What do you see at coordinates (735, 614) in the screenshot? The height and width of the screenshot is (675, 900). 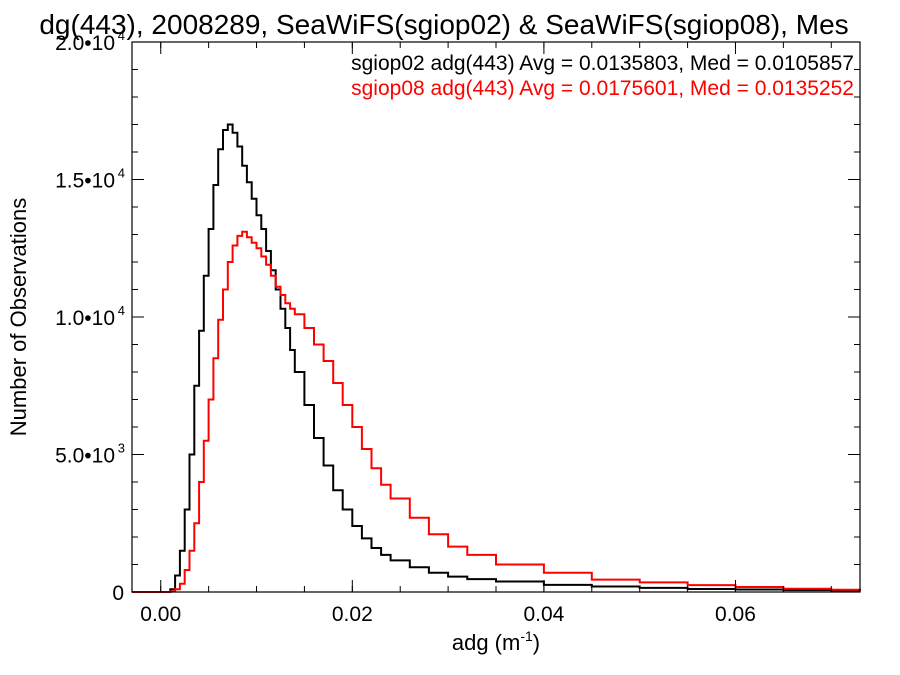 I see `x-tick-label: 0.06` at bounding box center [735, 614].